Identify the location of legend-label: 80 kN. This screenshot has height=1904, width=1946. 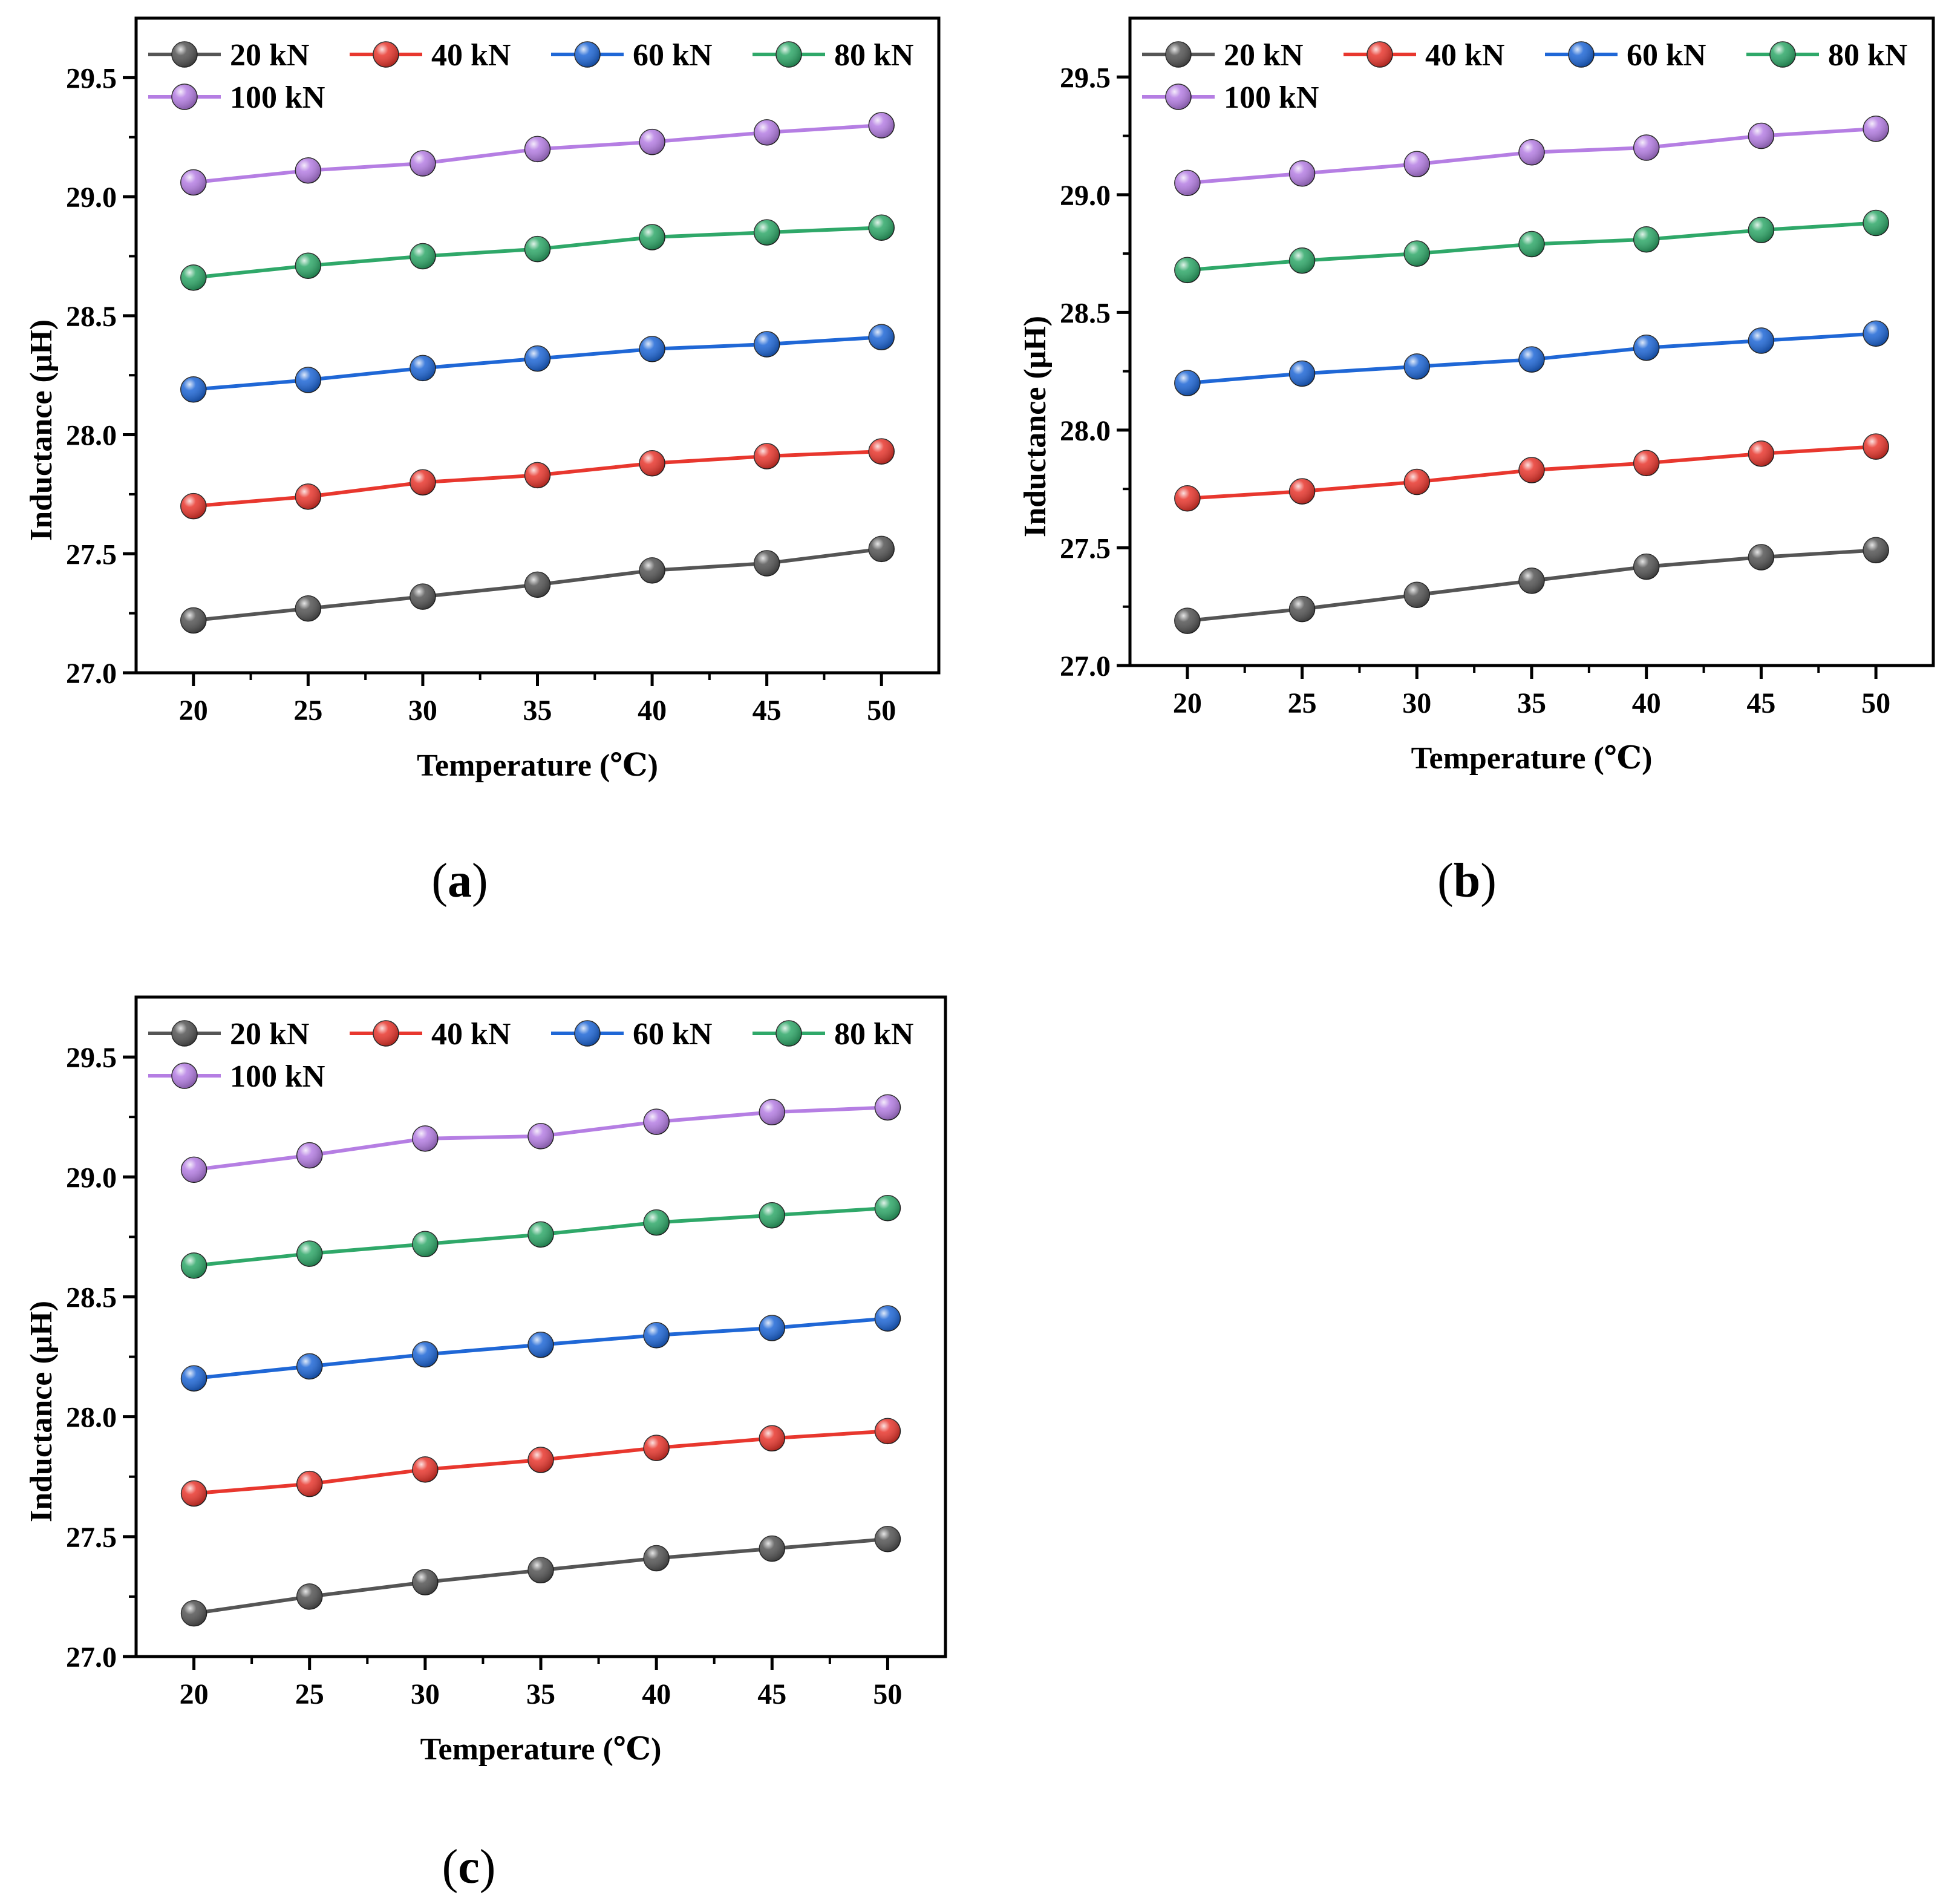
(873, 1034).